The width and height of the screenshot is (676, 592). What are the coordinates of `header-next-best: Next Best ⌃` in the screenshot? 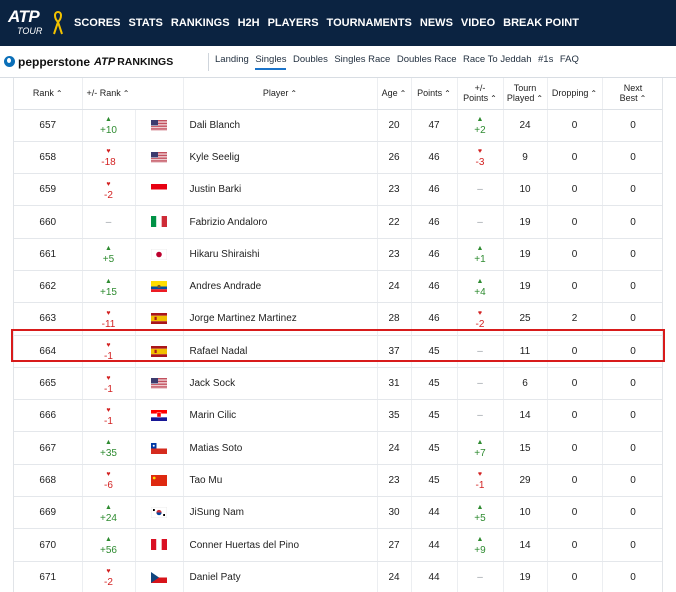 It's located at (632, 94).